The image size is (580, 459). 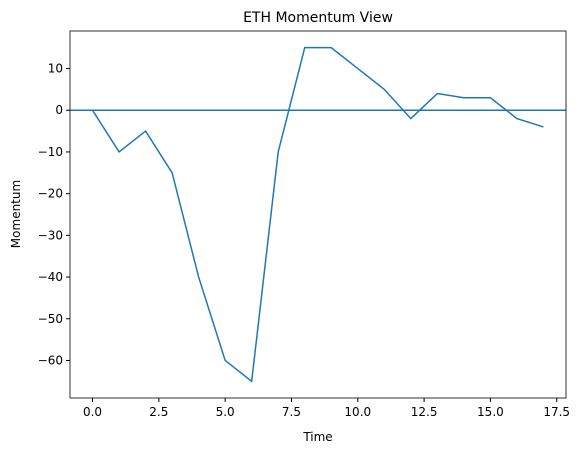 I want to click on y-tick-label: −40, so click(x=50, y=277).